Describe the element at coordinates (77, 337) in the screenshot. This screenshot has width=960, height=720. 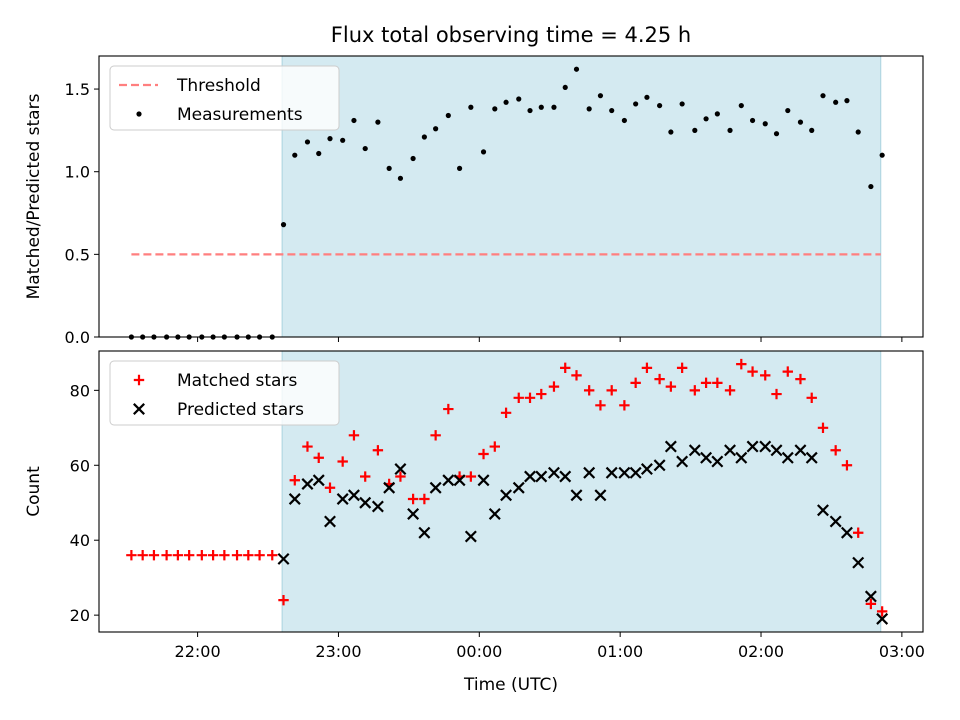
I see `ratio-y-tick-label: 0.0` at that location.